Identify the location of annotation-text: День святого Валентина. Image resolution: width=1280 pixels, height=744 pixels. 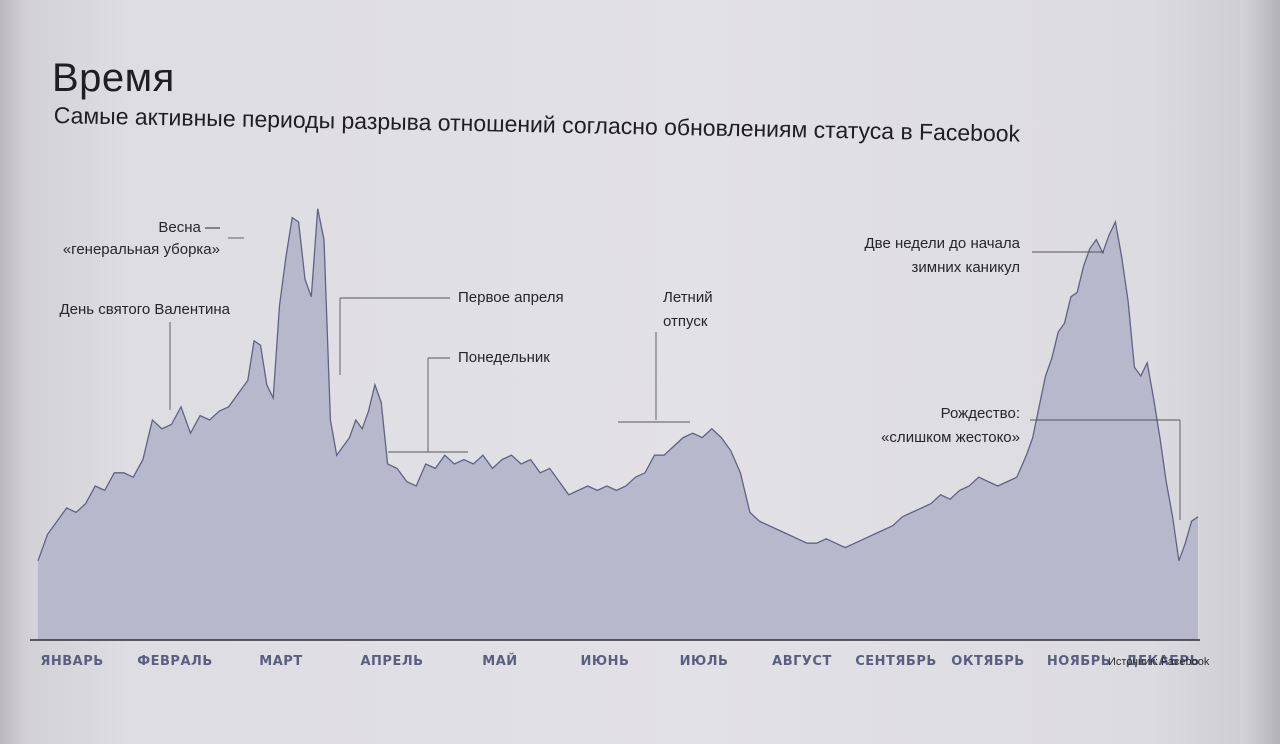
(145, 309).